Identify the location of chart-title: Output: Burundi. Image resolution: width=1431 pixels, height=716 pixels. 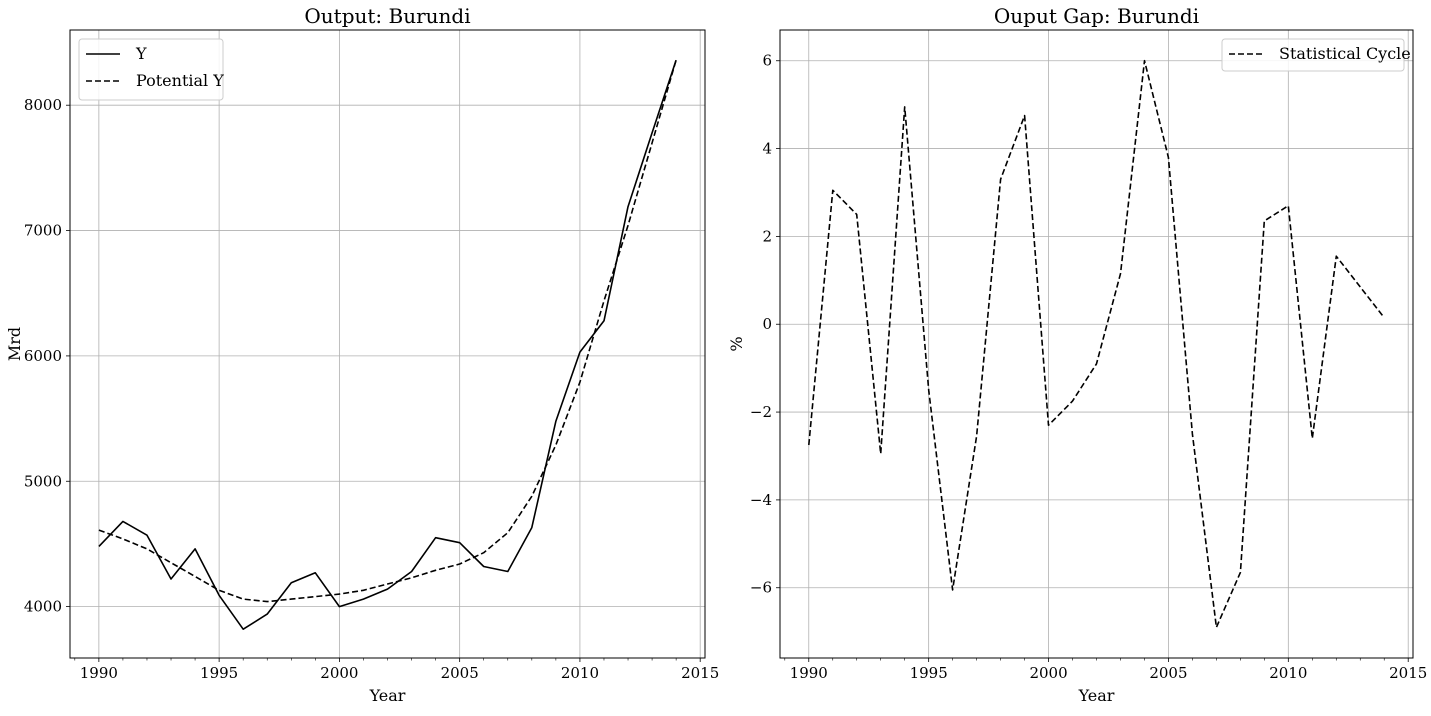
(387, 16).